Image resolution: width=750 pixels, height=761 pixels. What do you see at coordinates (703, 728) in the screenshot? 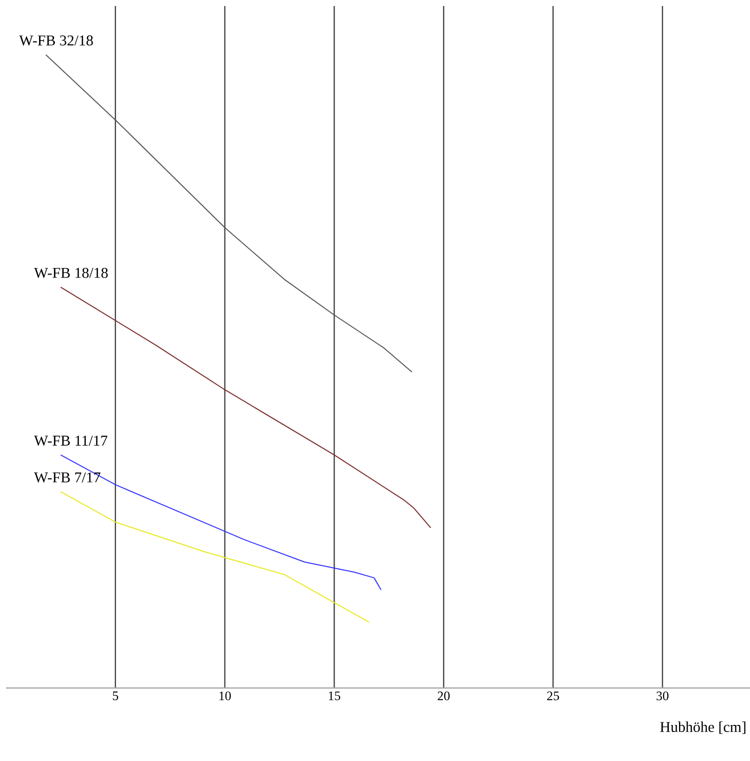
I see `x-axis-title: Hubhöhe [cm]` at bounding box center [703, 728].